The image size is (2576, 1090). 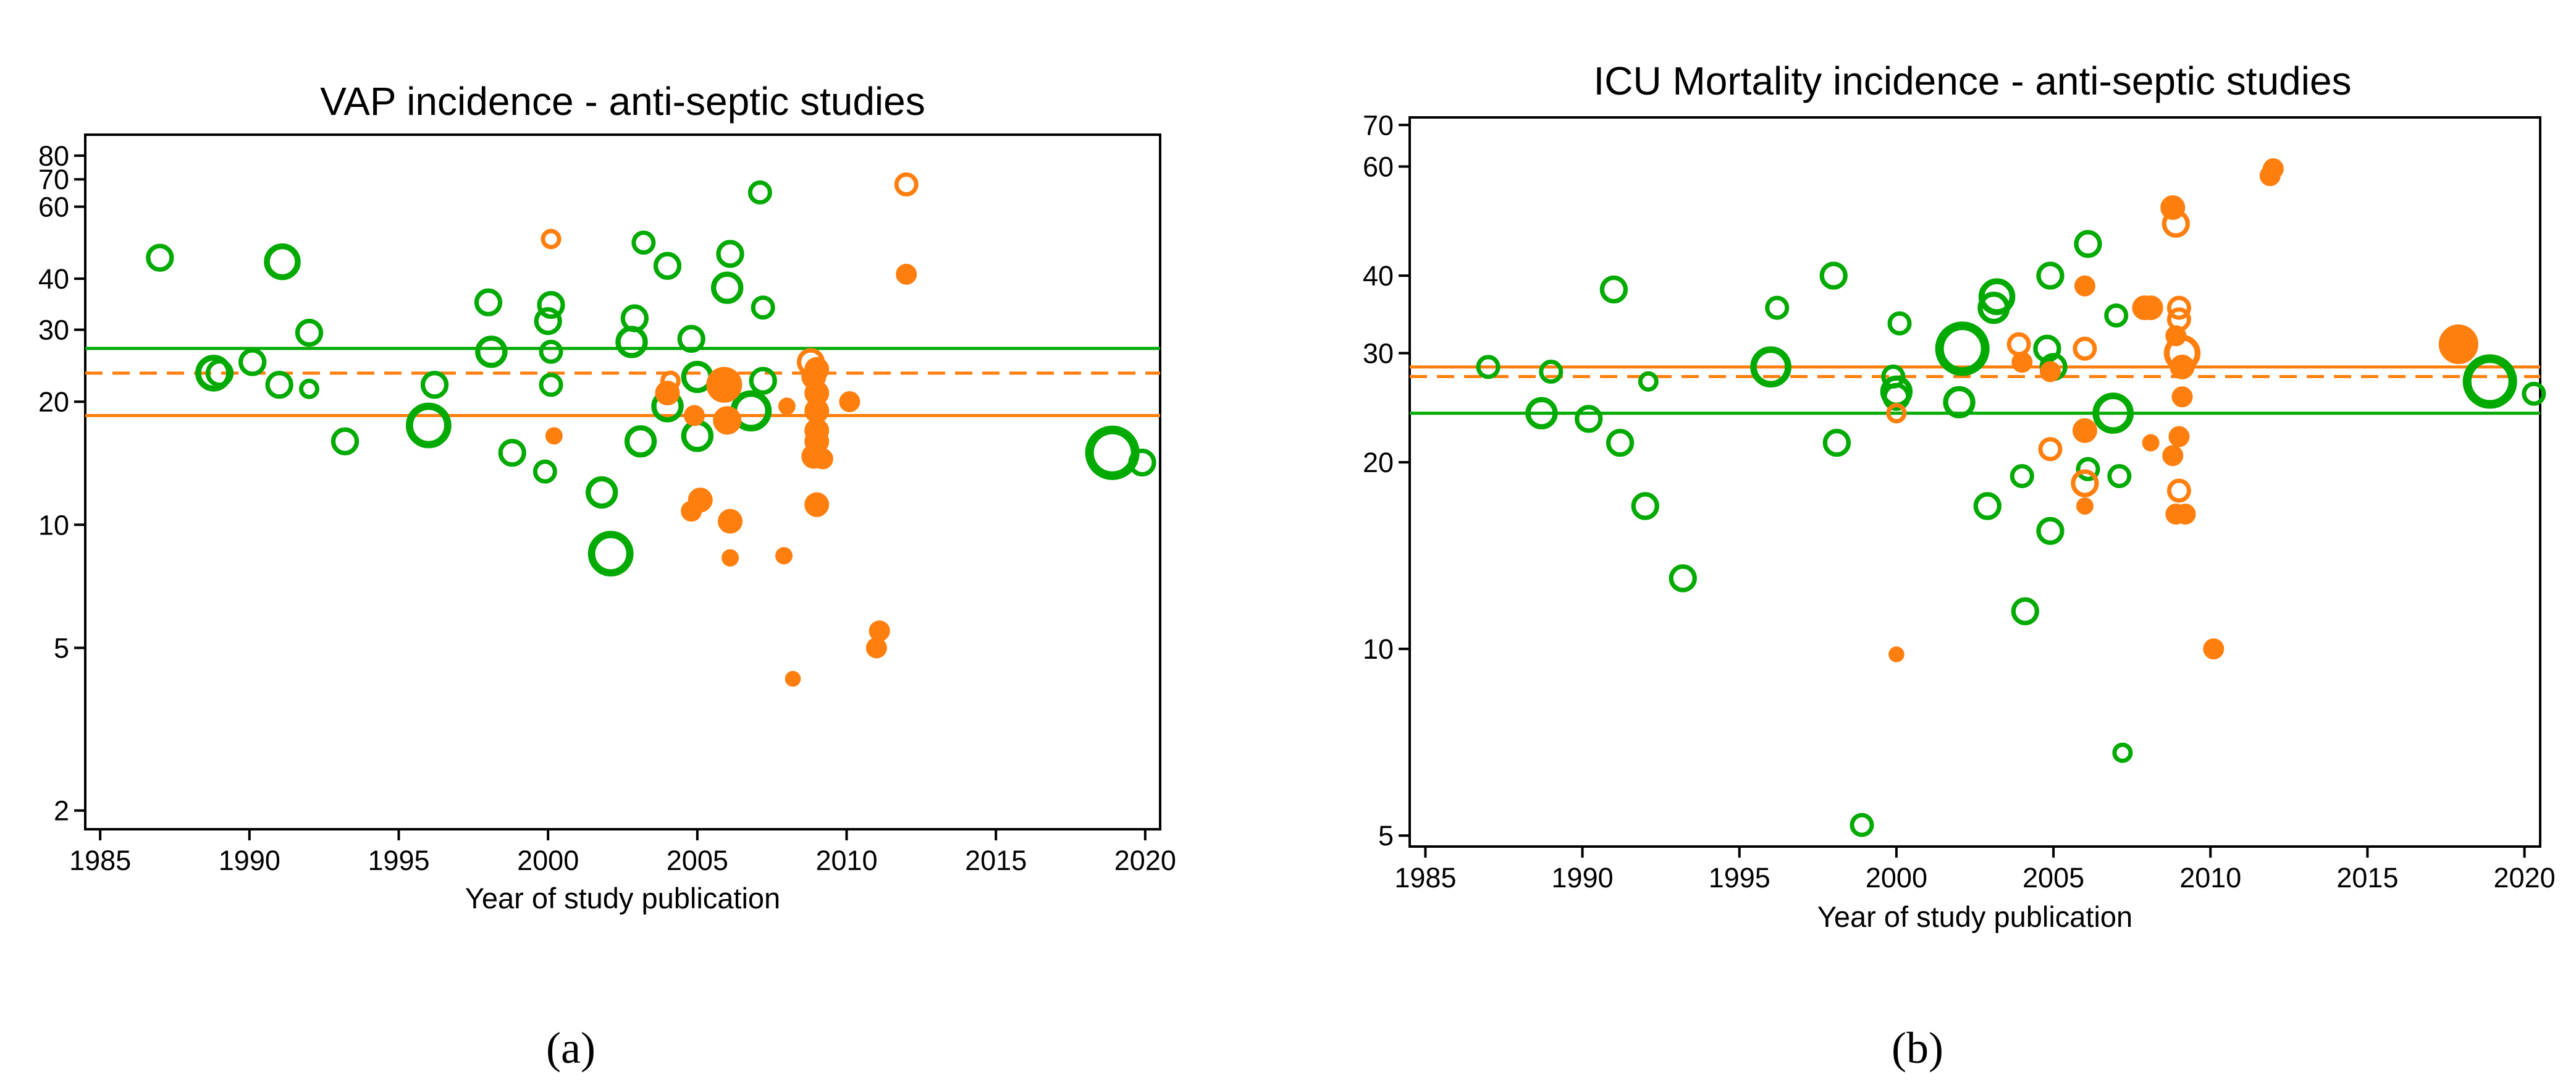 What do you see at coordinates (571, 1048) in the screenshot?
I see `panel-label: (a)` at bounding box center [571, 1048].